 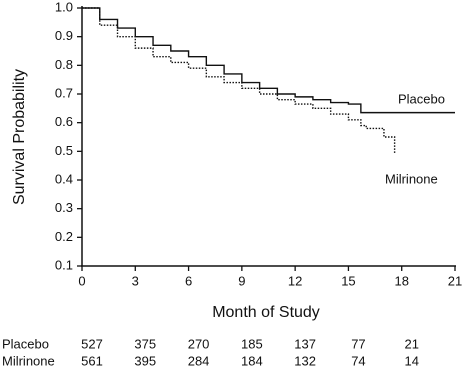 What do you see at coordinates (64, 150) in the screenshot?
I see `y-tick-label: 0.5` at bounding box center [64, 150].